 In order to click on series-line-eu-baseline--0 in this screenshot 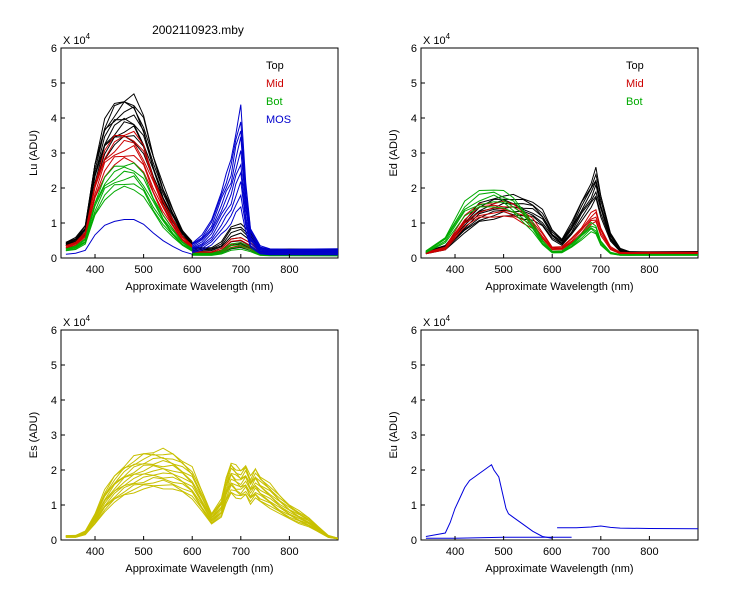, I will do `click(498, 537)`.